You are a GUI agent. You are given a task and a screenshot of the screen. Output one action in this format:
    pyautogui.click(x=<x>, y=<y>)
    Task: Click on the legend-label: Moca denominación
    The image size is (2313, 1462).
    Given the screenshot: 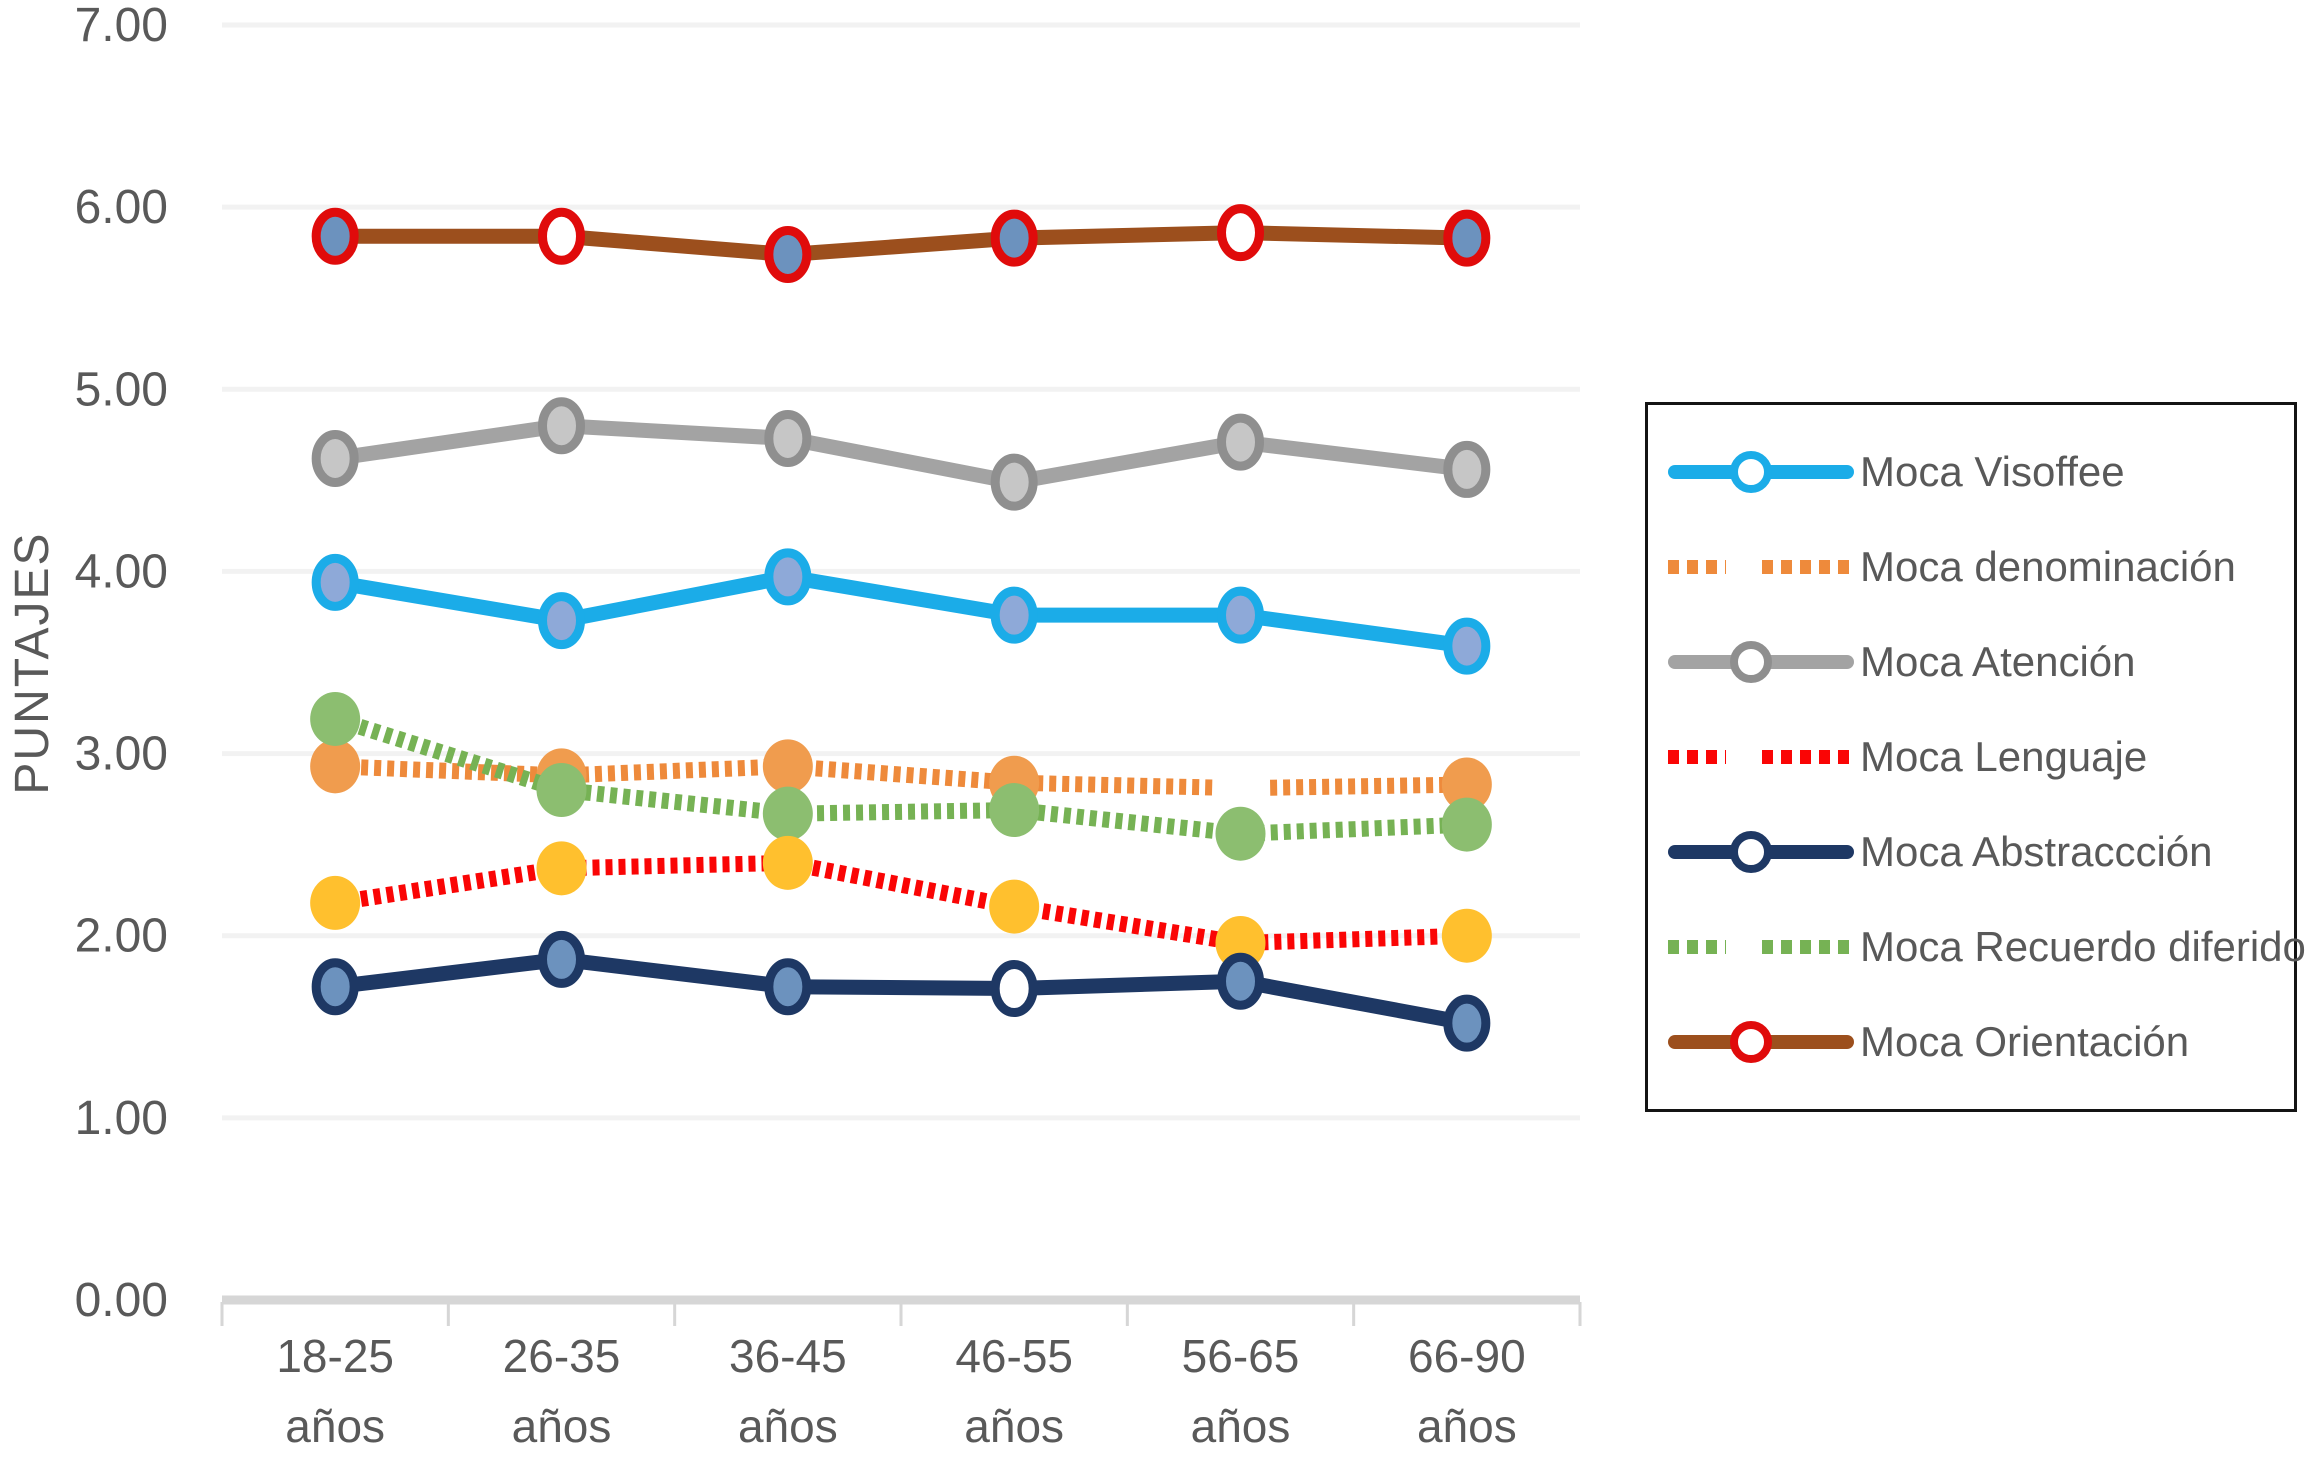 What is the action you would take?
    pyautogui.click(x=2048, y=566)
    